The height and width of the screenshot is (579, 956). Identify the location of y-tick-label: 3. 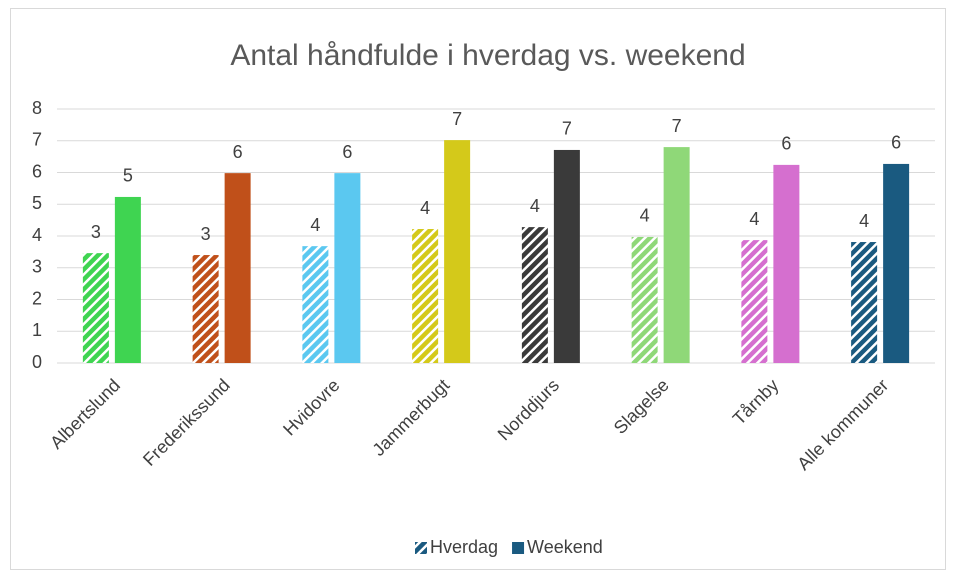
(37, 267).